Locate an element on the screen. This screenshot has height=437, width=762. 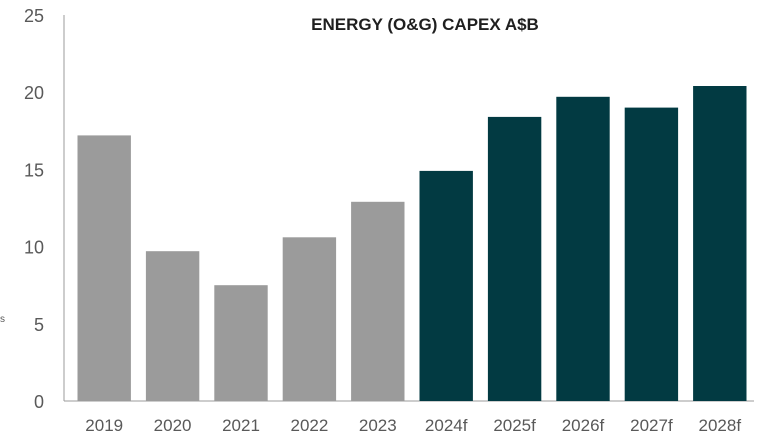
bar-2023 is located at coordinates (378, 301).